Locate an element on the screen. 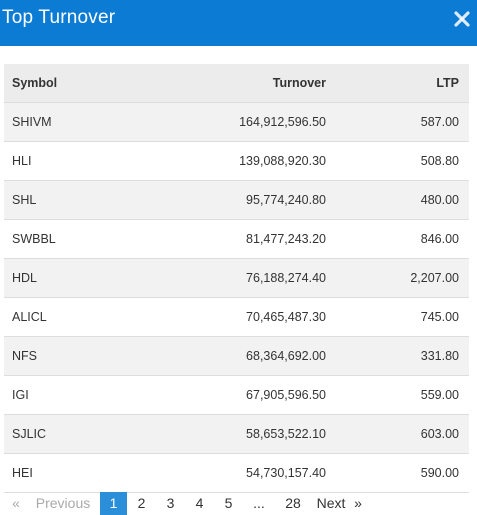 Image resolution: width=477 pixels, height=515 pixels. table-row: SWBBL 81,477,243.20 846.00 is located at coordinates (236, 239).